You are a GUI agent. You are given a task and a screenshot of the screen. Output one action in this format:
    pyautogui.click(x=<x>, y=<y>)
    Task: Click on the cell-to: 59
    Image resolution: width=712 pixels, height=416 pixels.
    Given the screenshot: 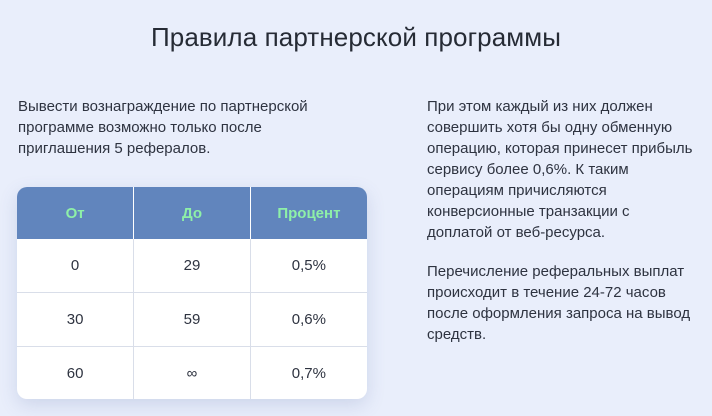 What is the action you would take?
    pyautogui.click(x=192, y=319)
    